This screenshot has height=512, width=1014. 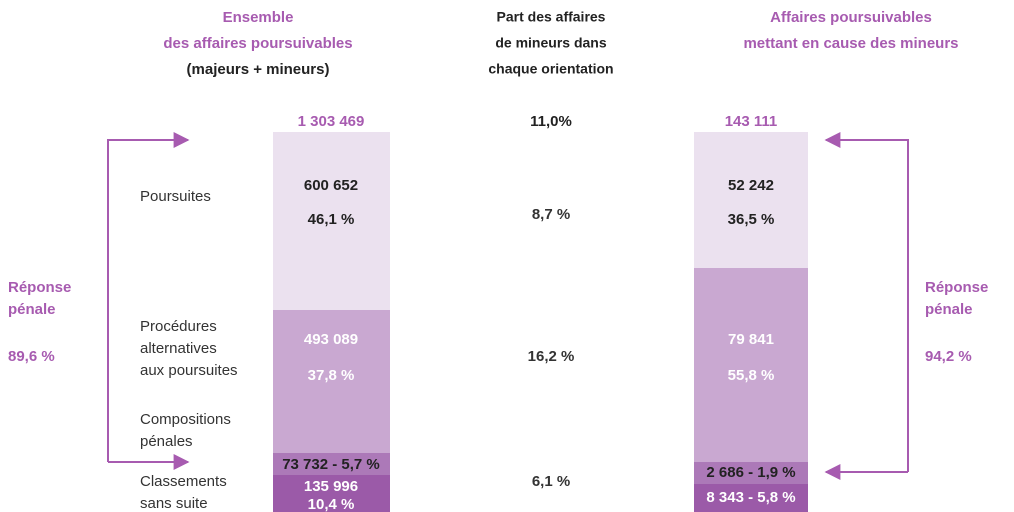 I want to click on row-label: sans suite, so click(x=174, y=503).